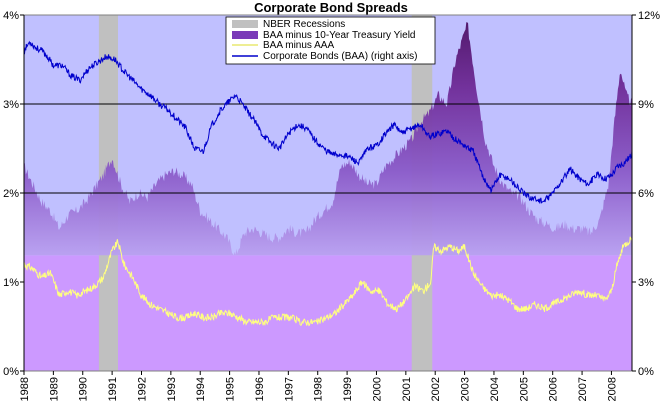 The height and width of the screenshot is (403, 663). What do you see at coordinates (348, 389) in the screenshot?
I see `x-tick-label: 1999` at bounding box center [348, 389].